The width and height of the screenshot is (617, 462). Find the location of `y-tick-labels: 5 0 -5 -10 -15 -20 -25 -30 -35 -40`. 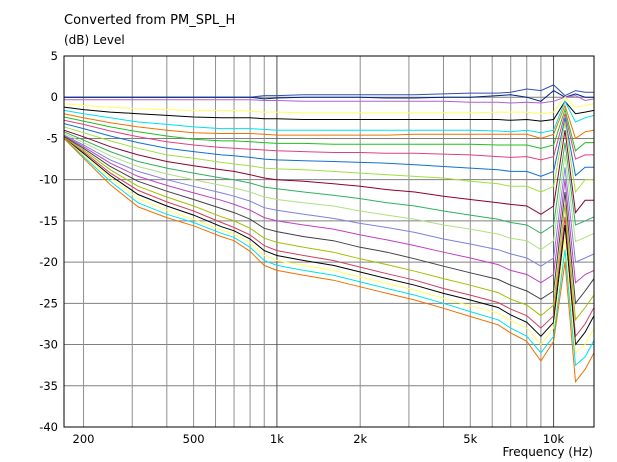

y-tick-labels: 5 0 -5 -10 -15 -20 -25 -30 -35 -40 is located at coordinates (48, 241).